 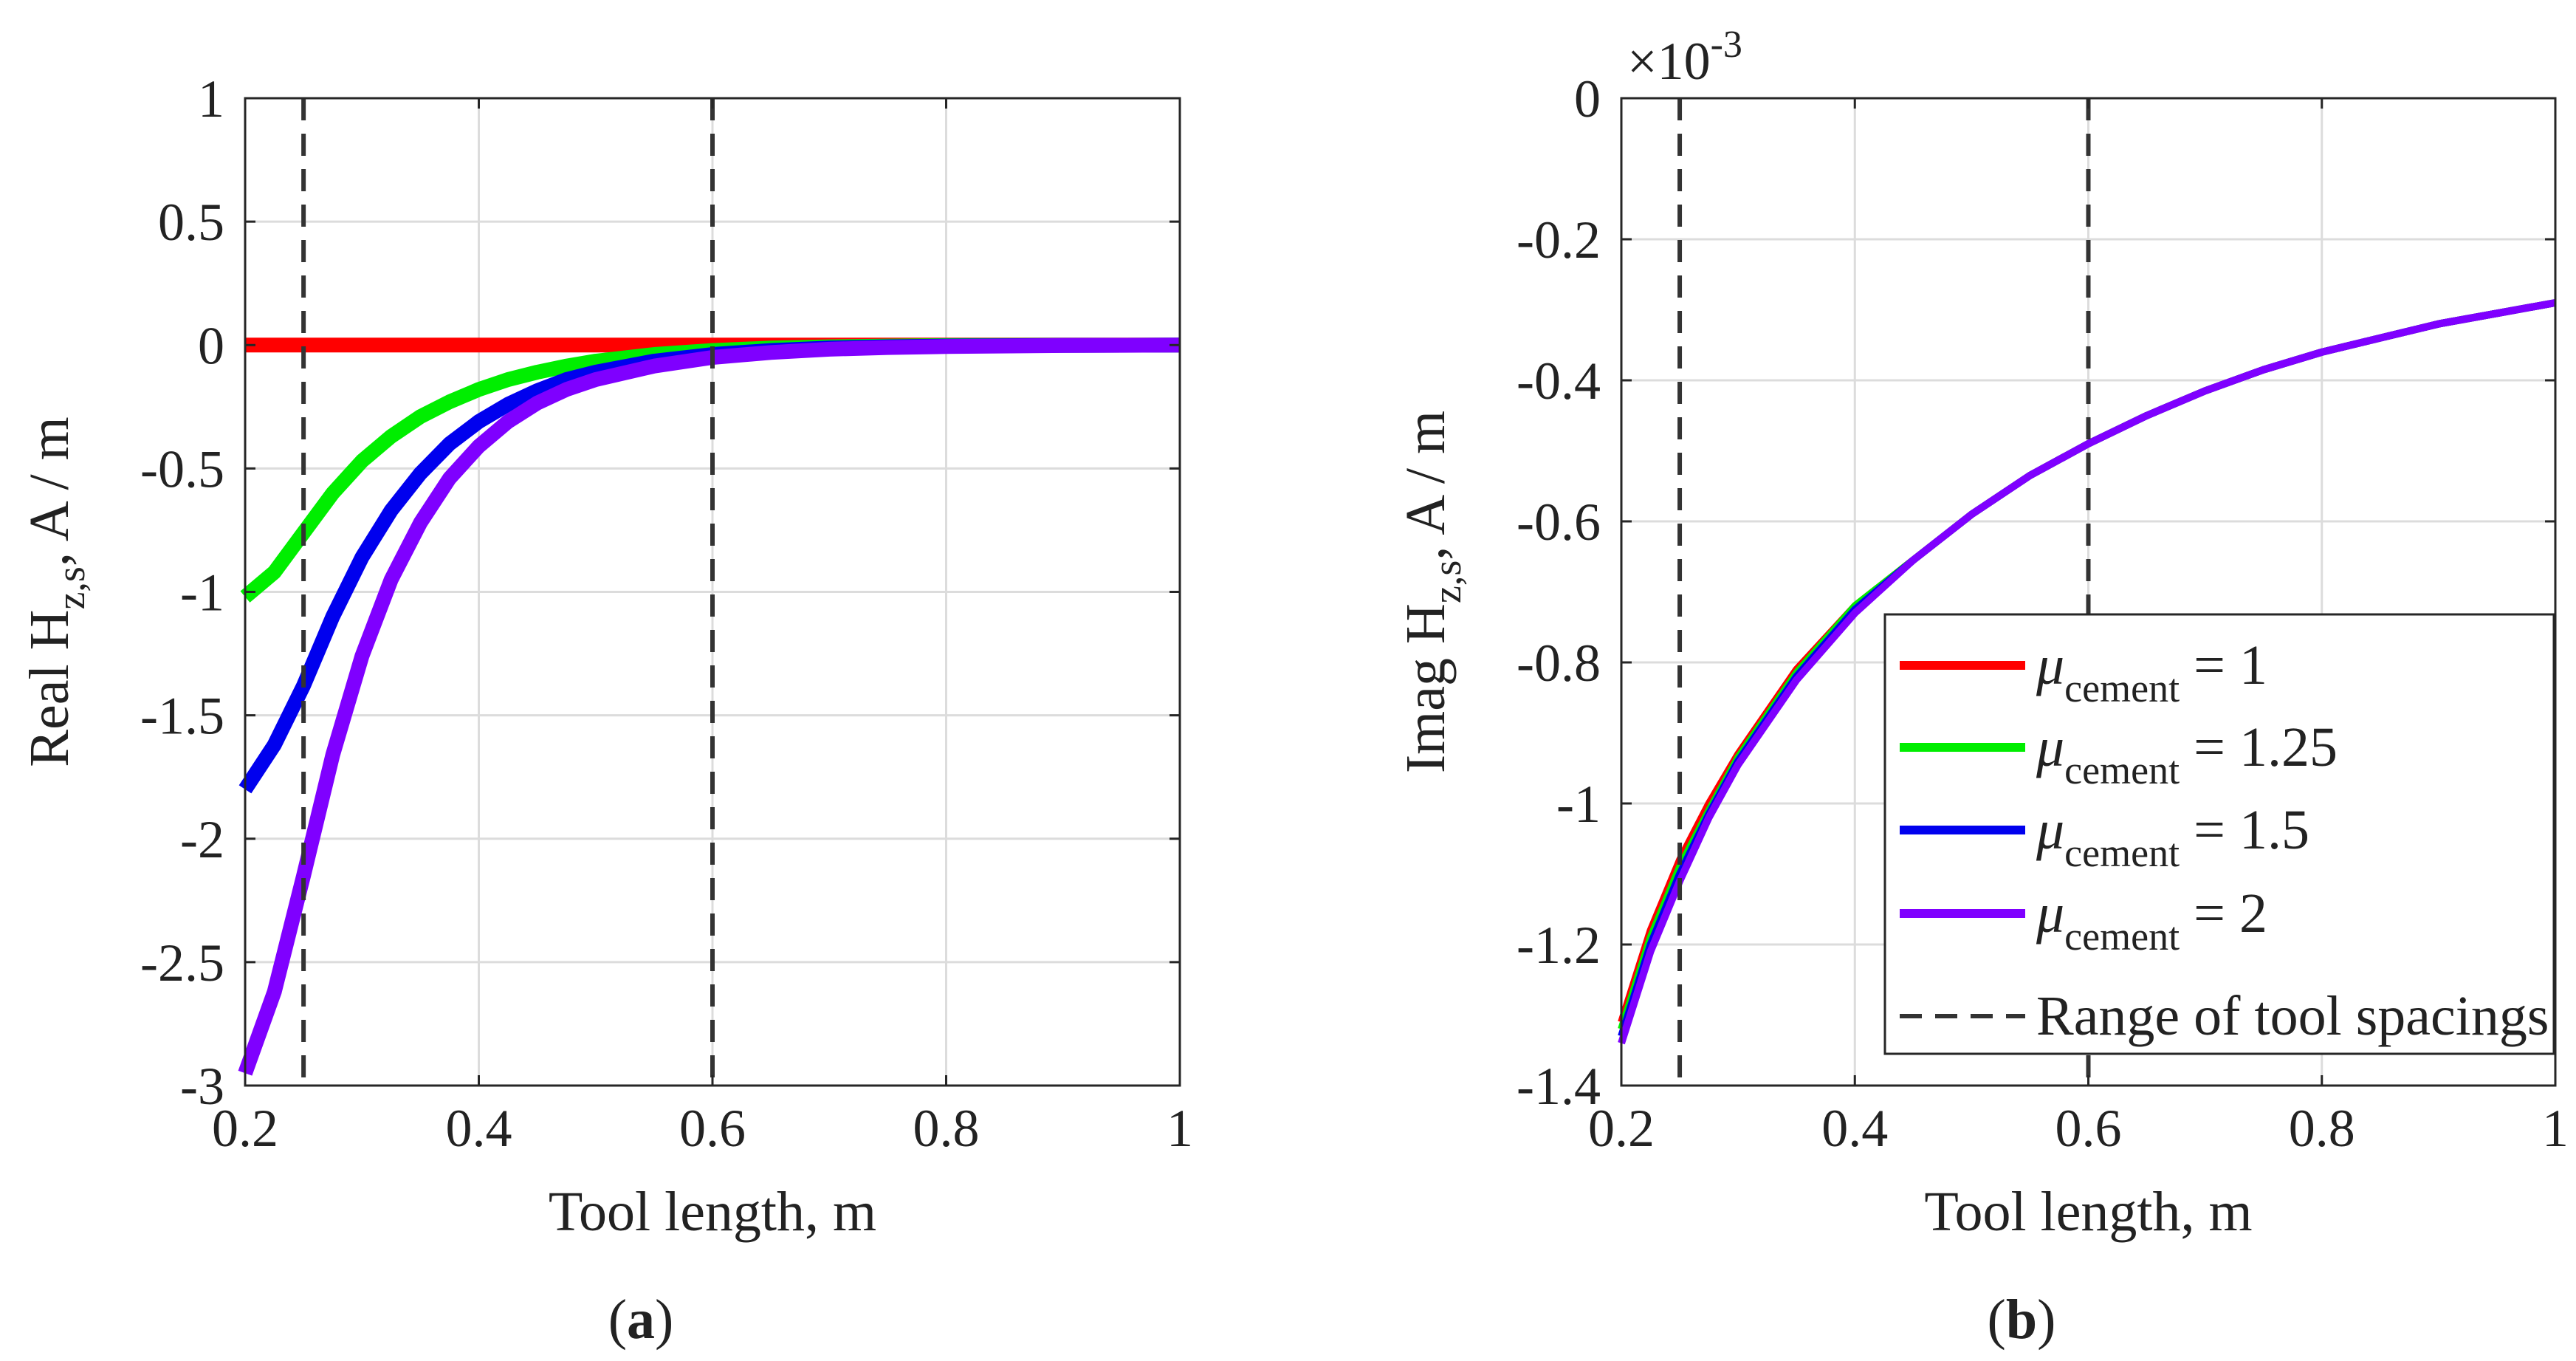 I want to click on legend-text: Range of tool spacings, so click(x=2292, y=1016).